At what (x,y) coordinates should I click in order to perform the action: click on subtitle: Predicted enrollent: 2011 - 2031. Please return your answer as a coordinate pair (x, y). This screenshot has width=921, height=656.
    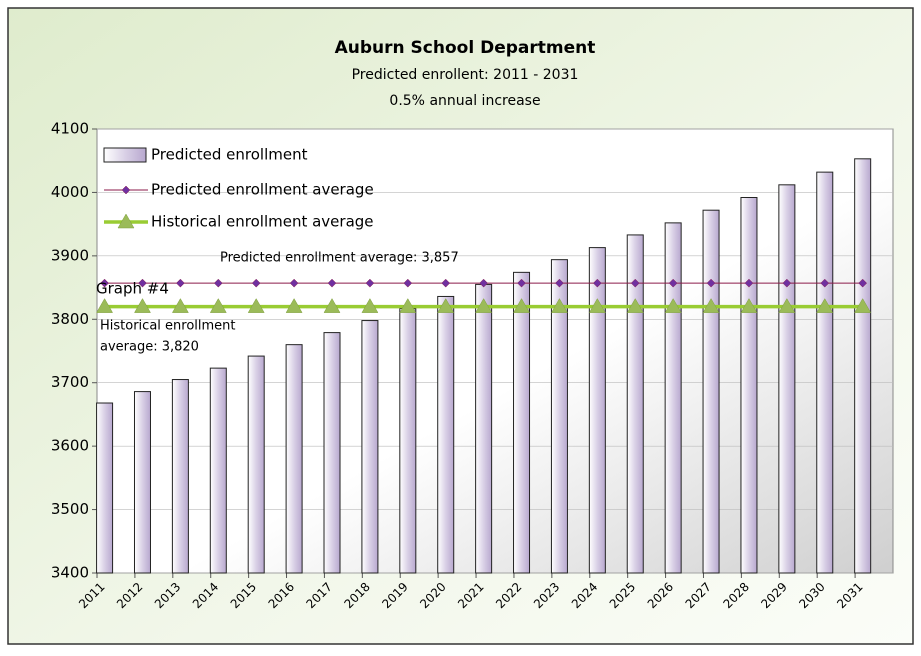
    Looking at the image, I should click on (465, 75).